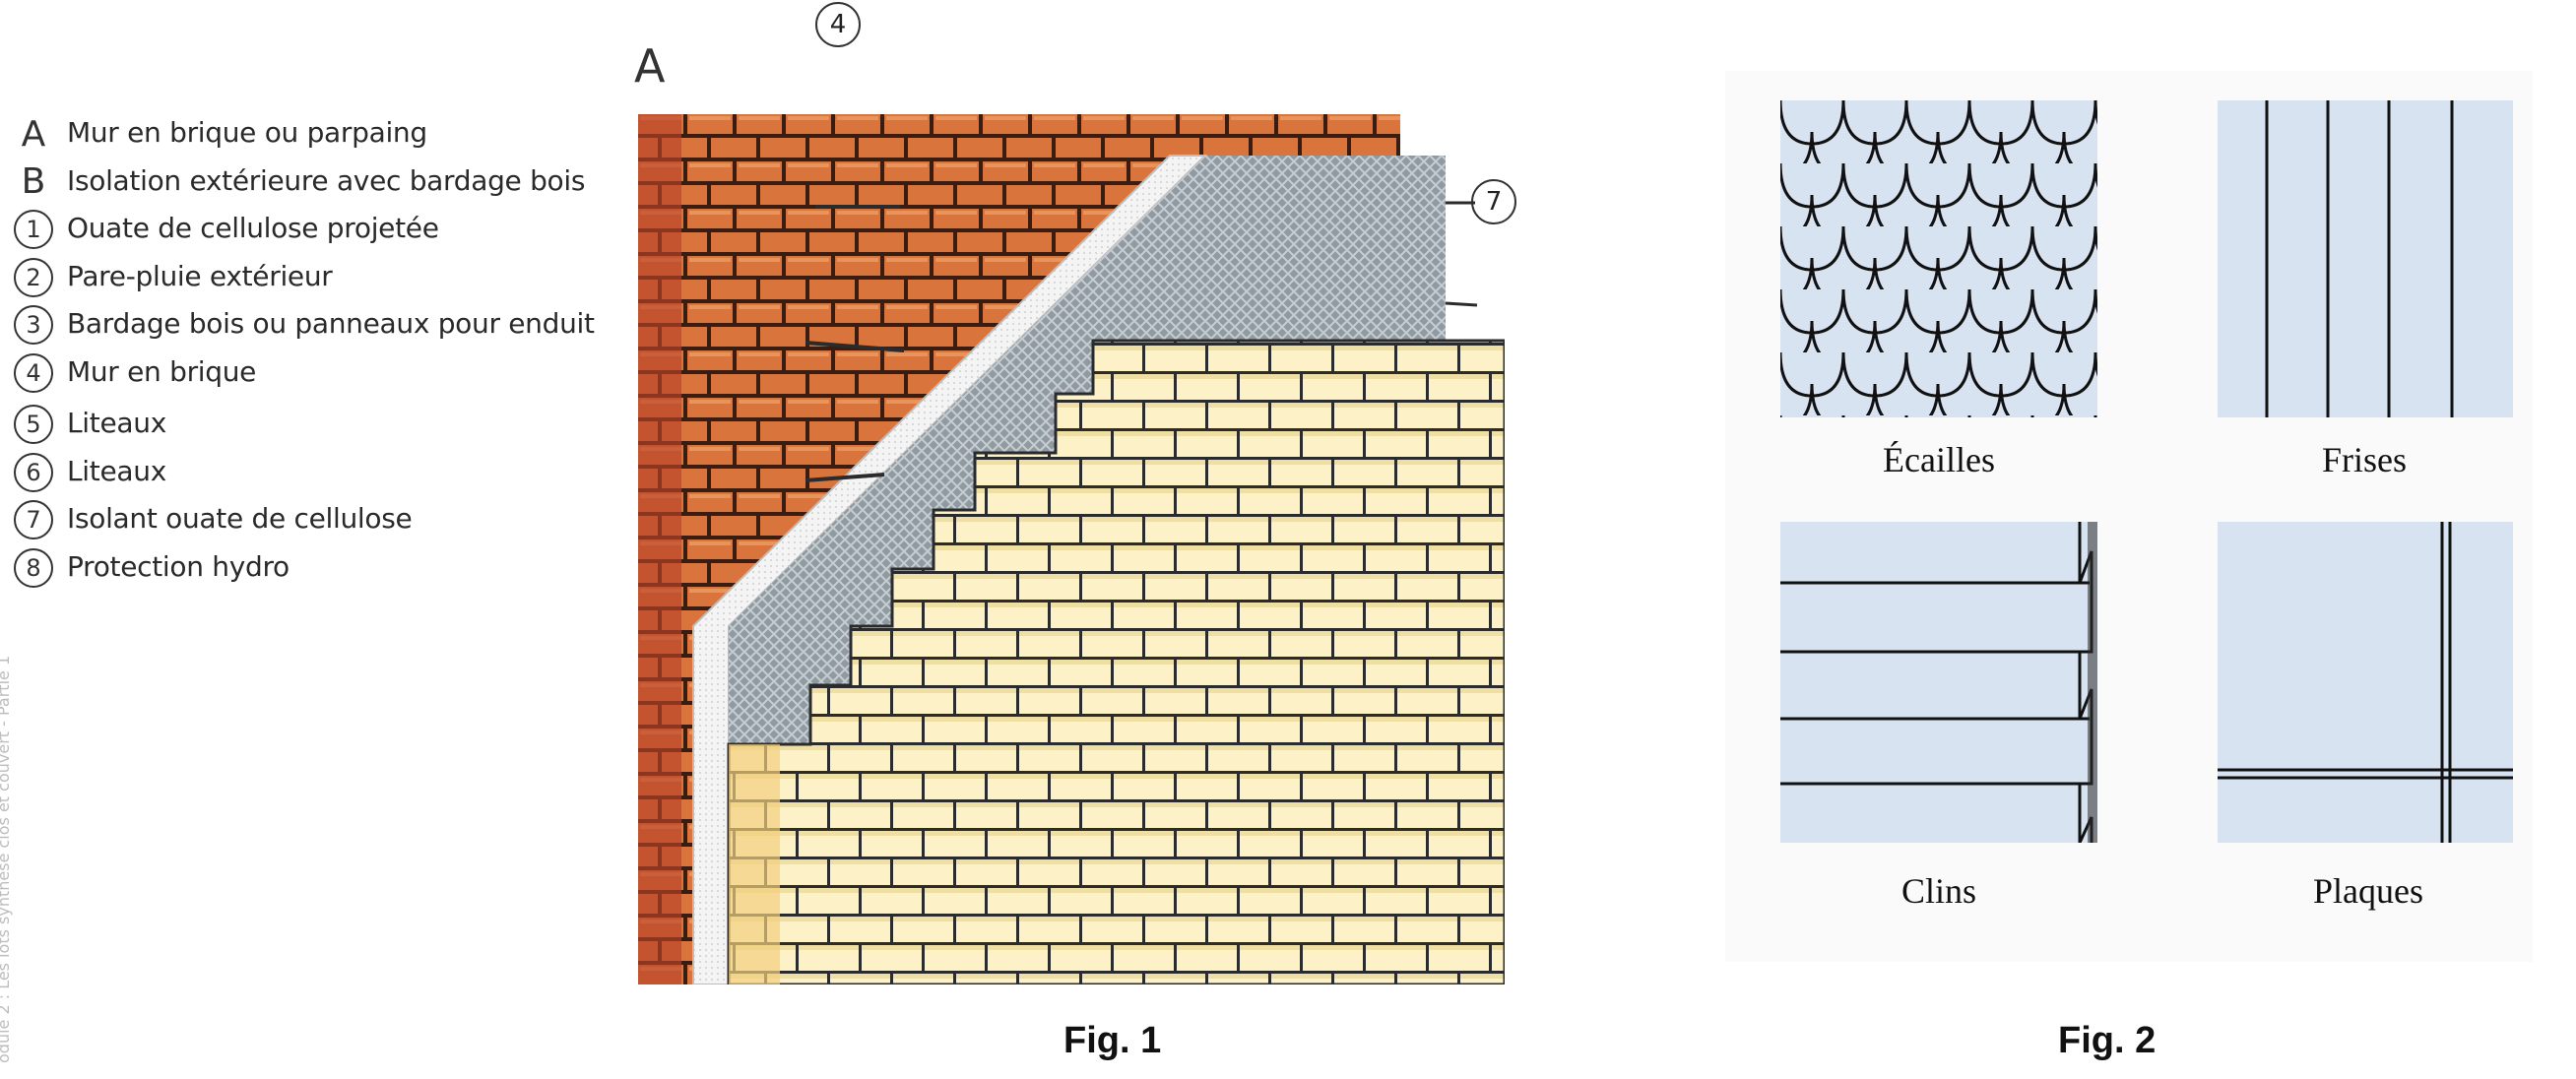 Image resolution: width=2576 pixels, height=1079 pixels. What do you see at coordinates (33, 325) in the screenshot?
I see `legend-marker: 3` at bounding box center [33, 325].